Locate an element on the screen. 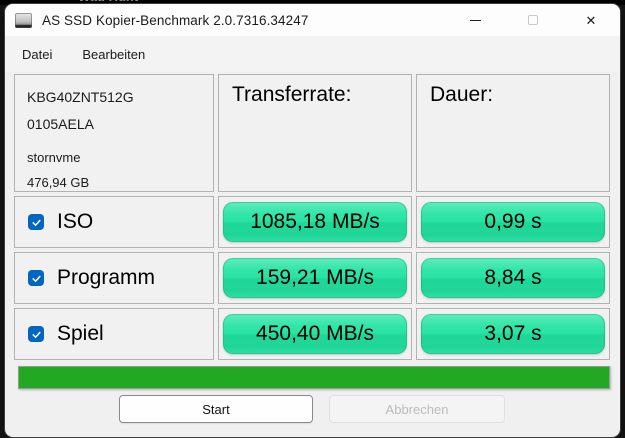  row-iso-rate-cell: 1085,18 MB/s is located at coordinates (315, 222).